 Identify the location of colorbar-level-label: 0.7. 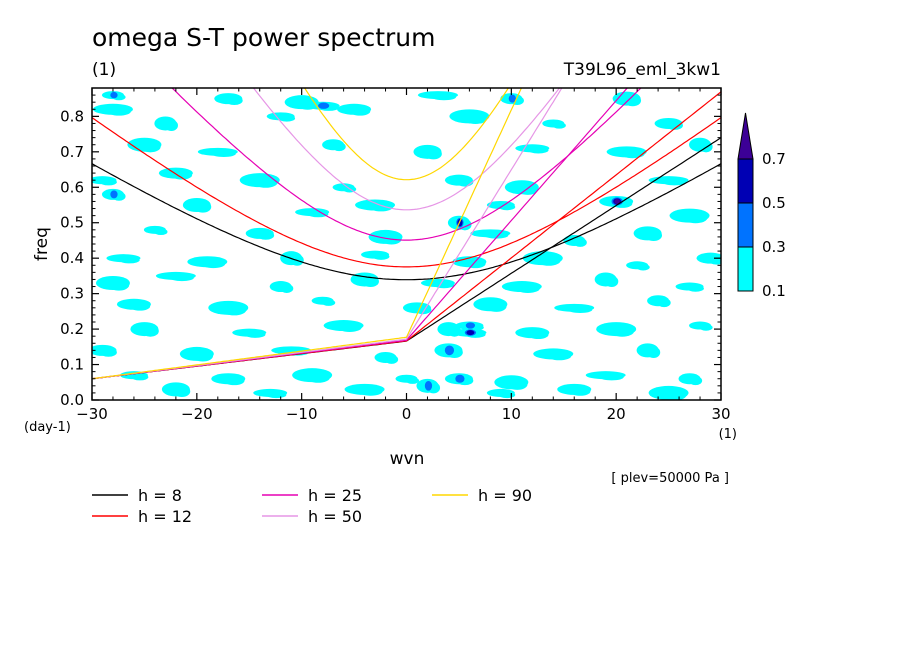
(774, 159).